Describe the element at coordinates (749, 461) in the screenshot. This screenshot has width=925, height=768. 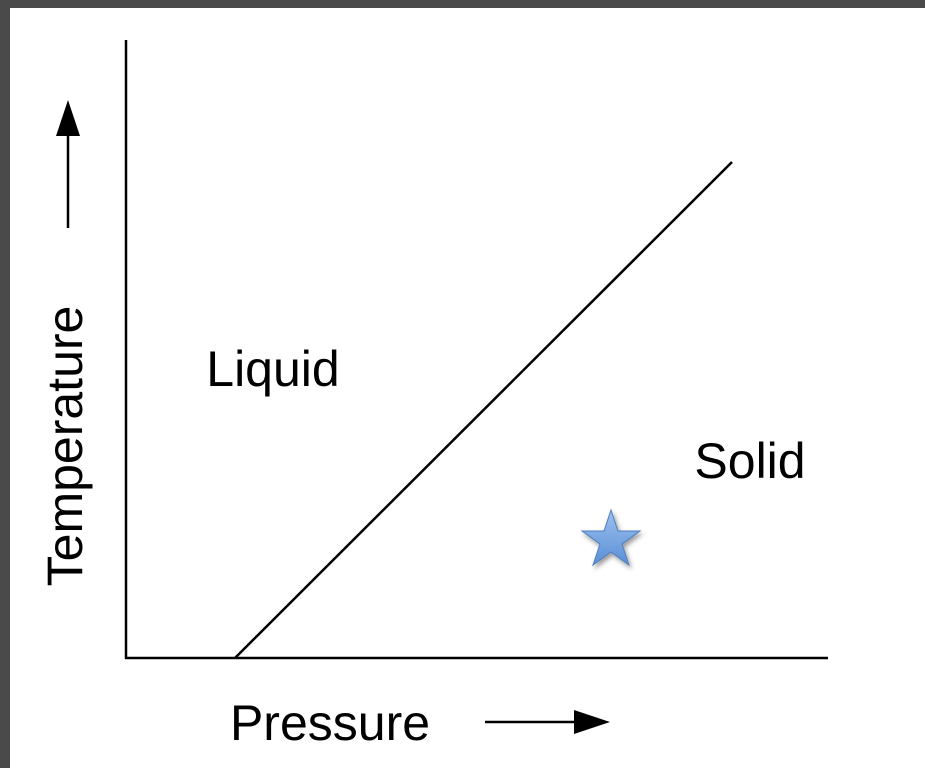
I see `region-label: Solid` at that location.